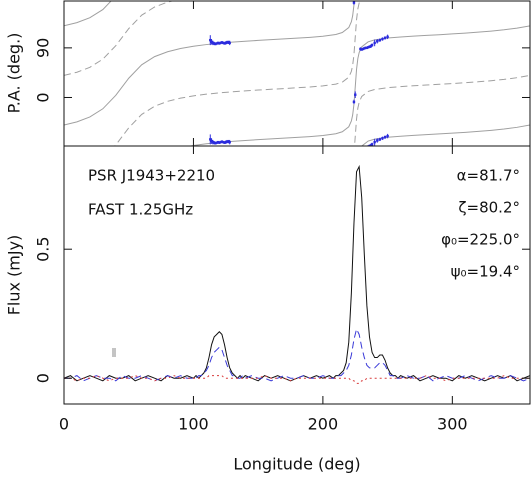  I want to click on parameter: α=81.7°, so click(488, 176).